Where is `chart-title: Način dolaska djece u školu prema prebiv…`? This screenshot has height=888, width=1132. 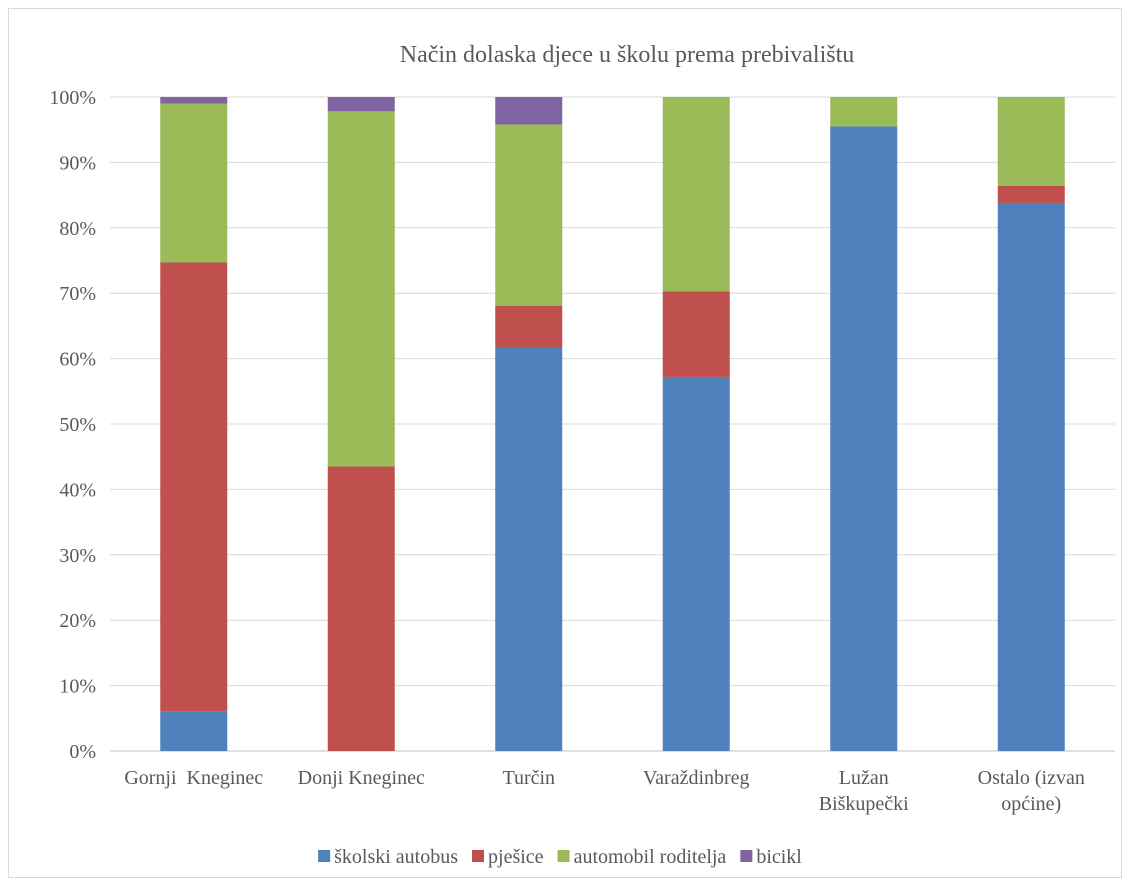
chart-title: Način dolaska djece u školu prema prebiv… is located at coordinates (627, 55).